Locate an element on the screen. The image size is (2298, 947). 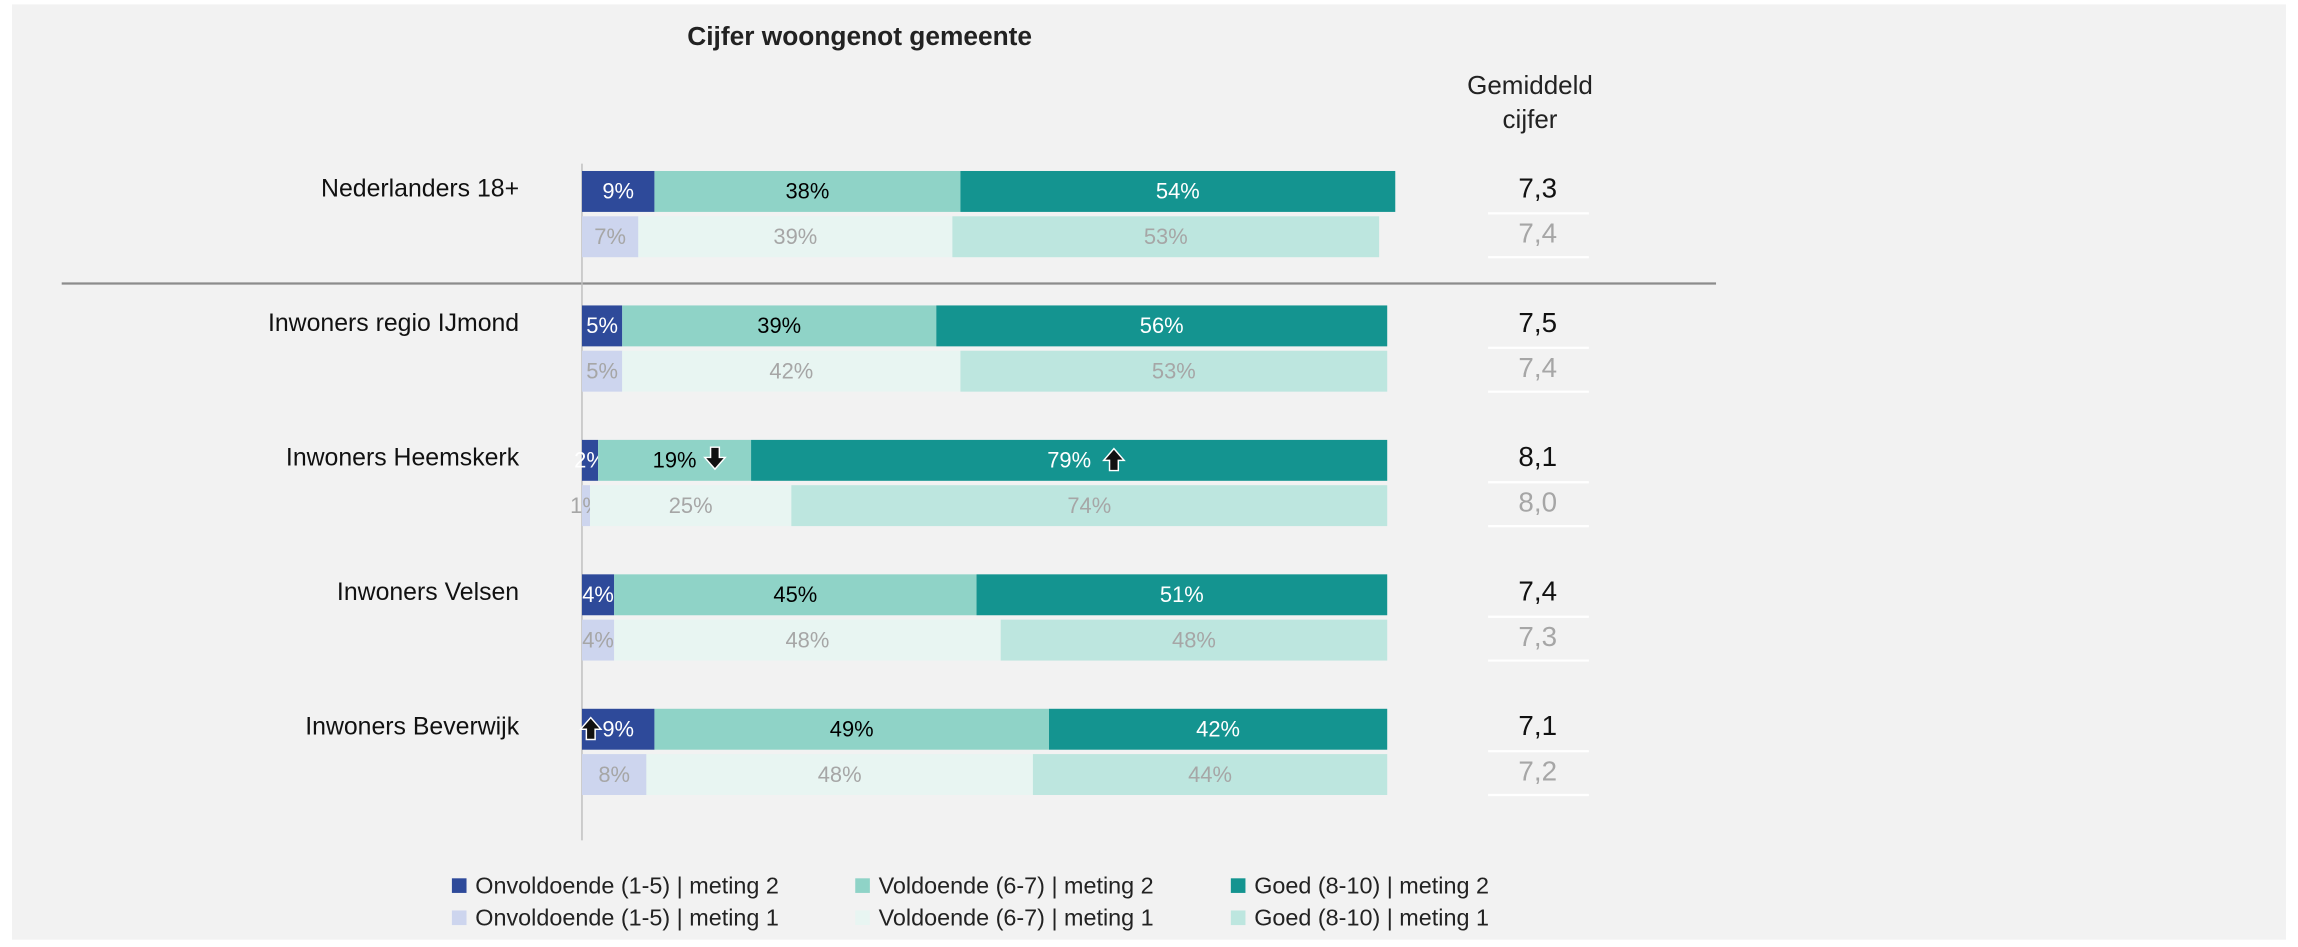
average-value: 8,0 is located at coordinates (1537, 502).